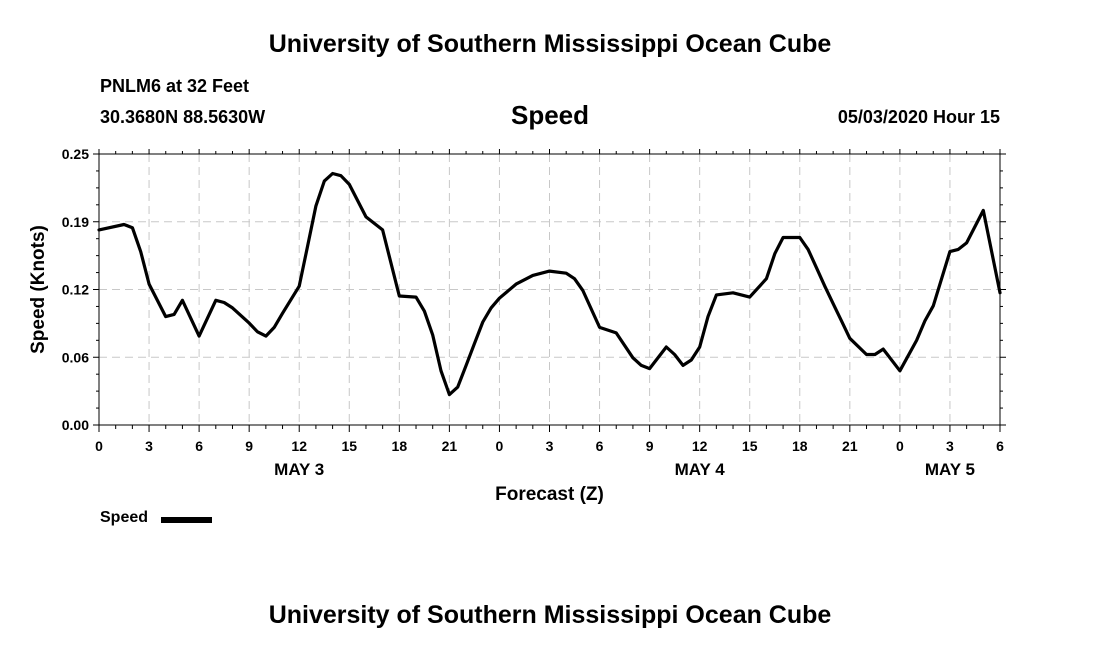  What do you see at coordinates (183, 117) in the screenshot?
I see `station-coords: 30.3680N 88.5630W` at bounding box center [183, 117].